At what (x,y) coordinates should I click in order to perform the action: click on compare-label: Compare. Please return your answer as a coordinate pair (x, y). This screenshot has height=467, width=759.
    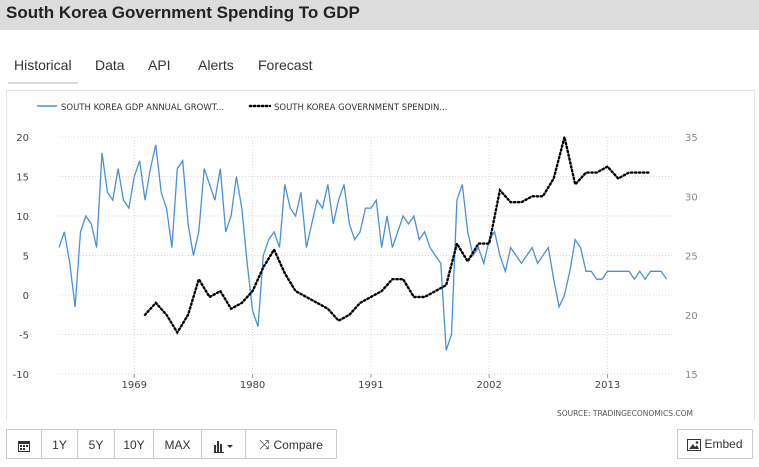
    Looking at the image, I should click on (298, 445).